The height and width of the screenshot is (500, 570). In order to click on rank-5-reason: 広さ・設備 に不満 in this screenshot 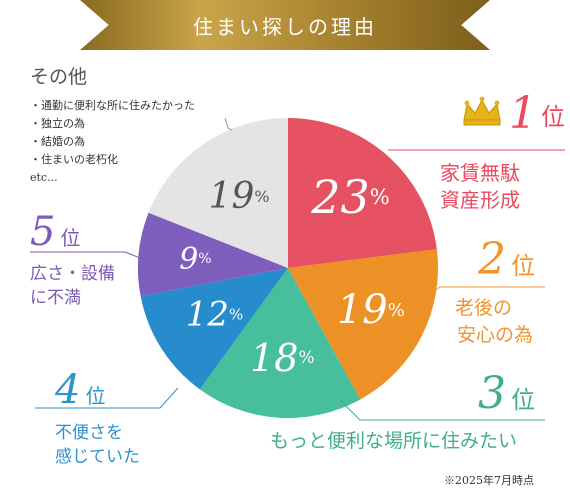, I will do `click(72, 286)`.